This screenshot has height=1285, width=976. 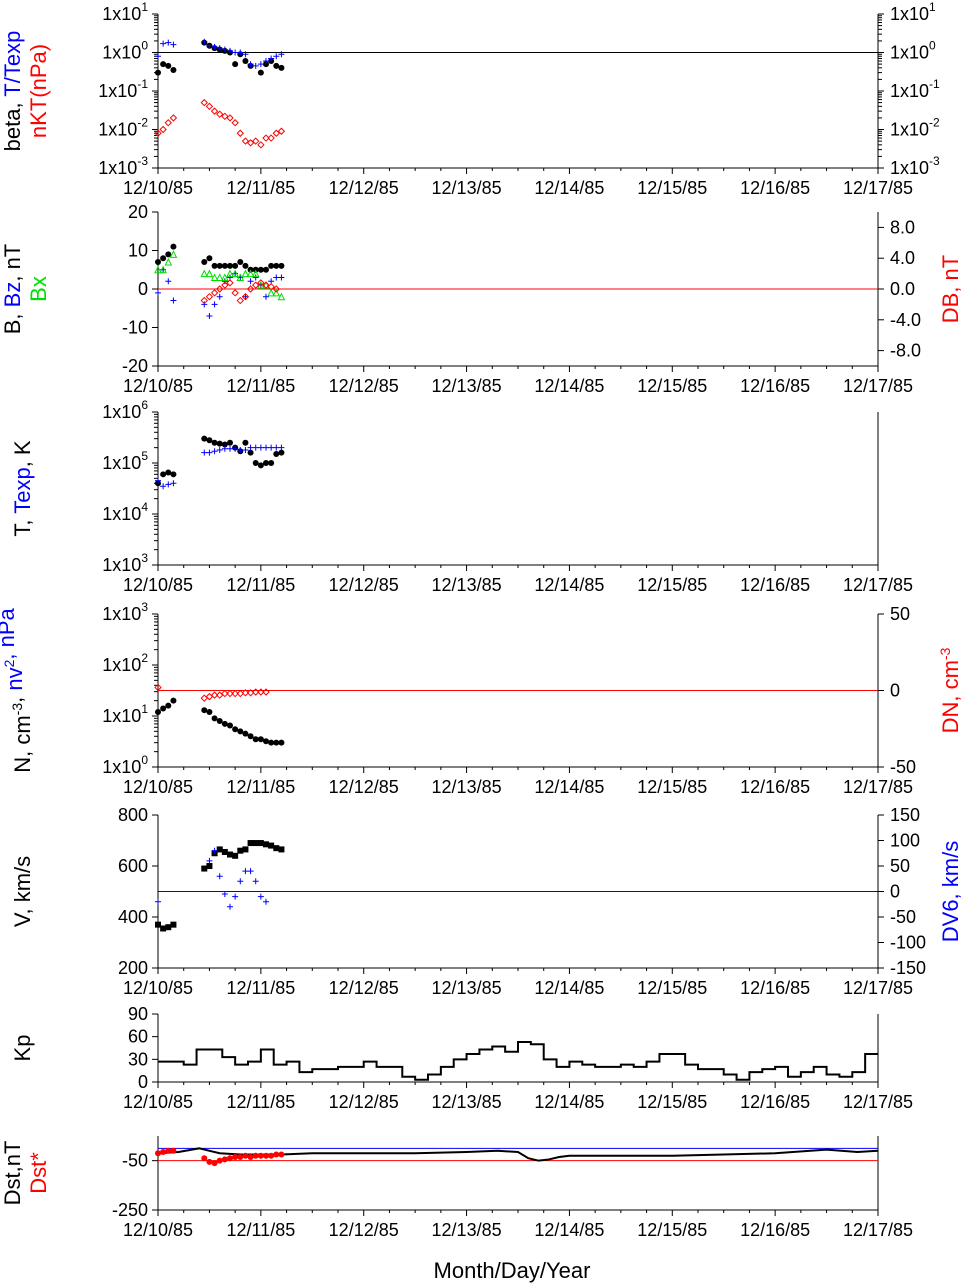 What do you see at coordinates (125, 714) in the screenshot?
I see `y-tick-label: 1x10¹` at bounding box center [125, 714].